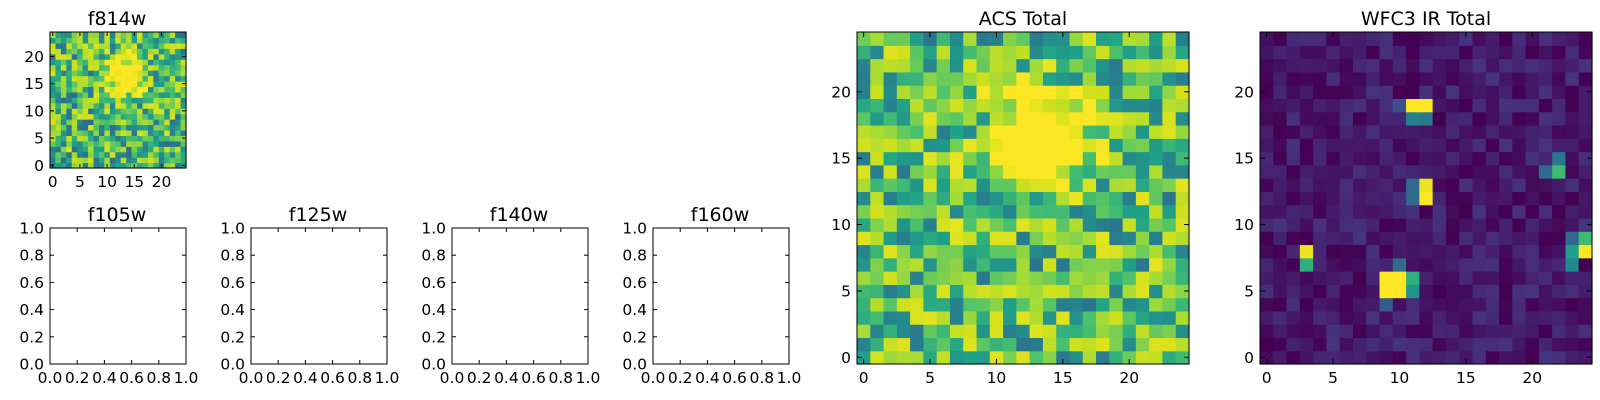 This screenshot has width=1600, height=400. Describe the element at coordinates (997, 378) in the screenshot. I see `x-tick-label: 10` at that location.